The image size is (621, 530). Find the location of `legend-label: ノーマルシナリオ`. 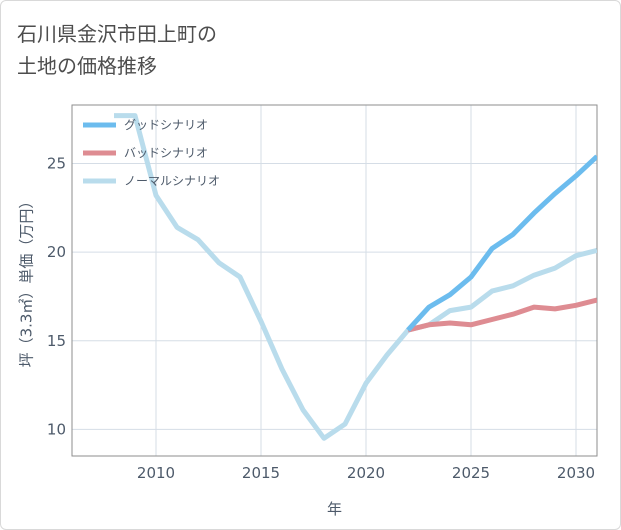

legend-label: ノーマルシナリオ is located at coordinates (172, 181).